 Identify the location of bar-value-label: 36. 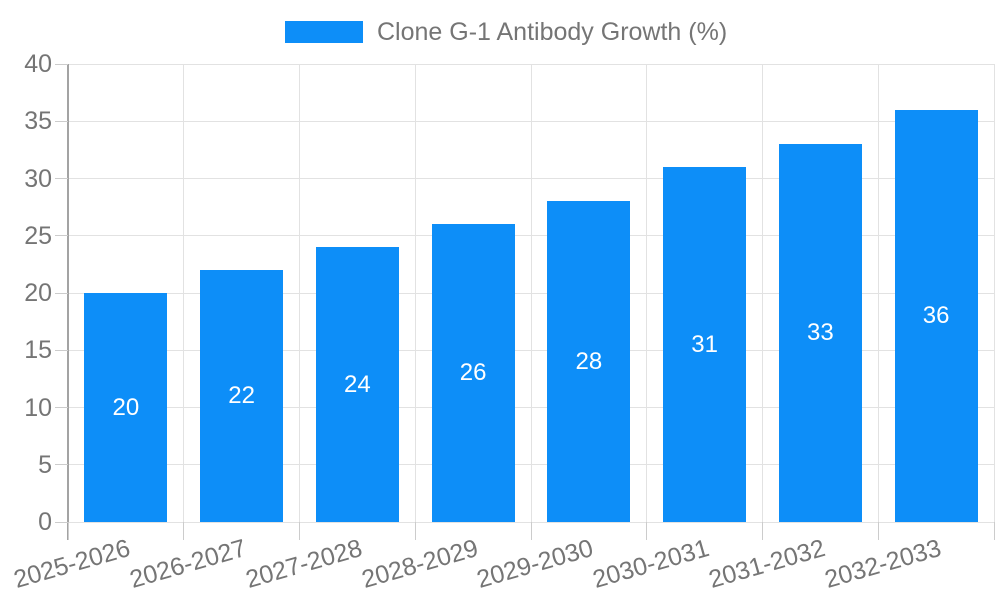
(936, 315).